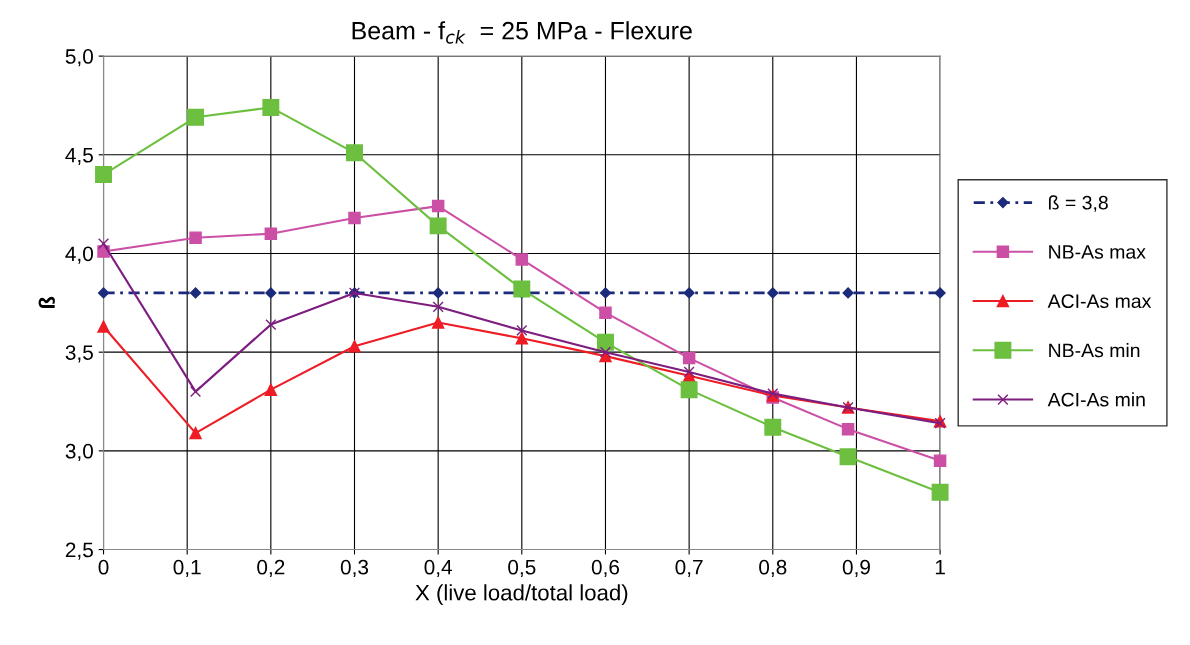 The width and height of the screenshot is (1190, 645). What do you see at coordinates (1097, 252) in the screenshot?
I see `legend-label: NB-As max` at bounding box center [1097, 252].